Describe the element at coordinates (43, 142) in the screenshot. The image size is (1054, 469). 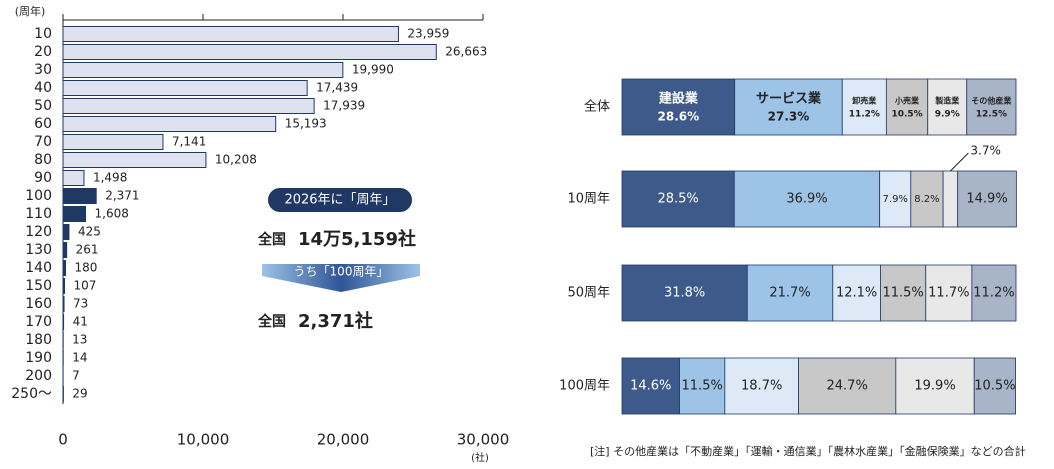
I see `y-tick-label: 70` at that location.